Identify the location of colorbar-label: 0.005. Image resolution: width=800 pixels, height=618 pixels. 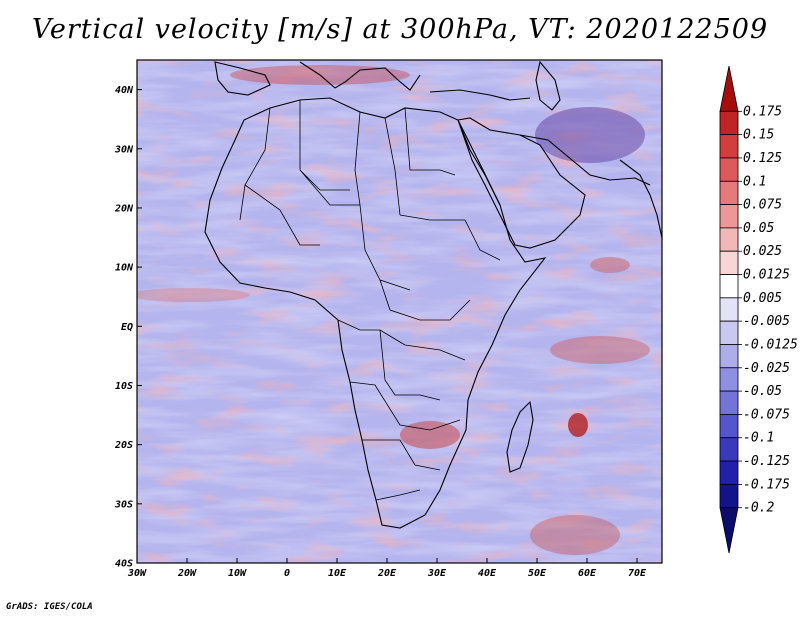
(762, 298).